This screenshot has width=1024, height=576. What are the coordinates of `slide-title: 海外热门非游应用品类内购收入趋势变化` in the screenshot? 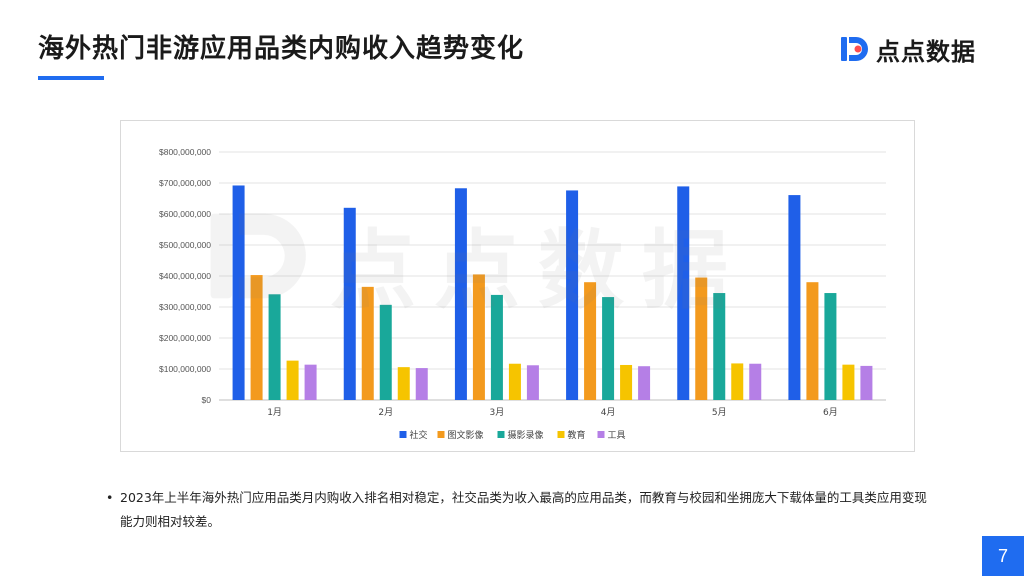 It's located at (281, 49).